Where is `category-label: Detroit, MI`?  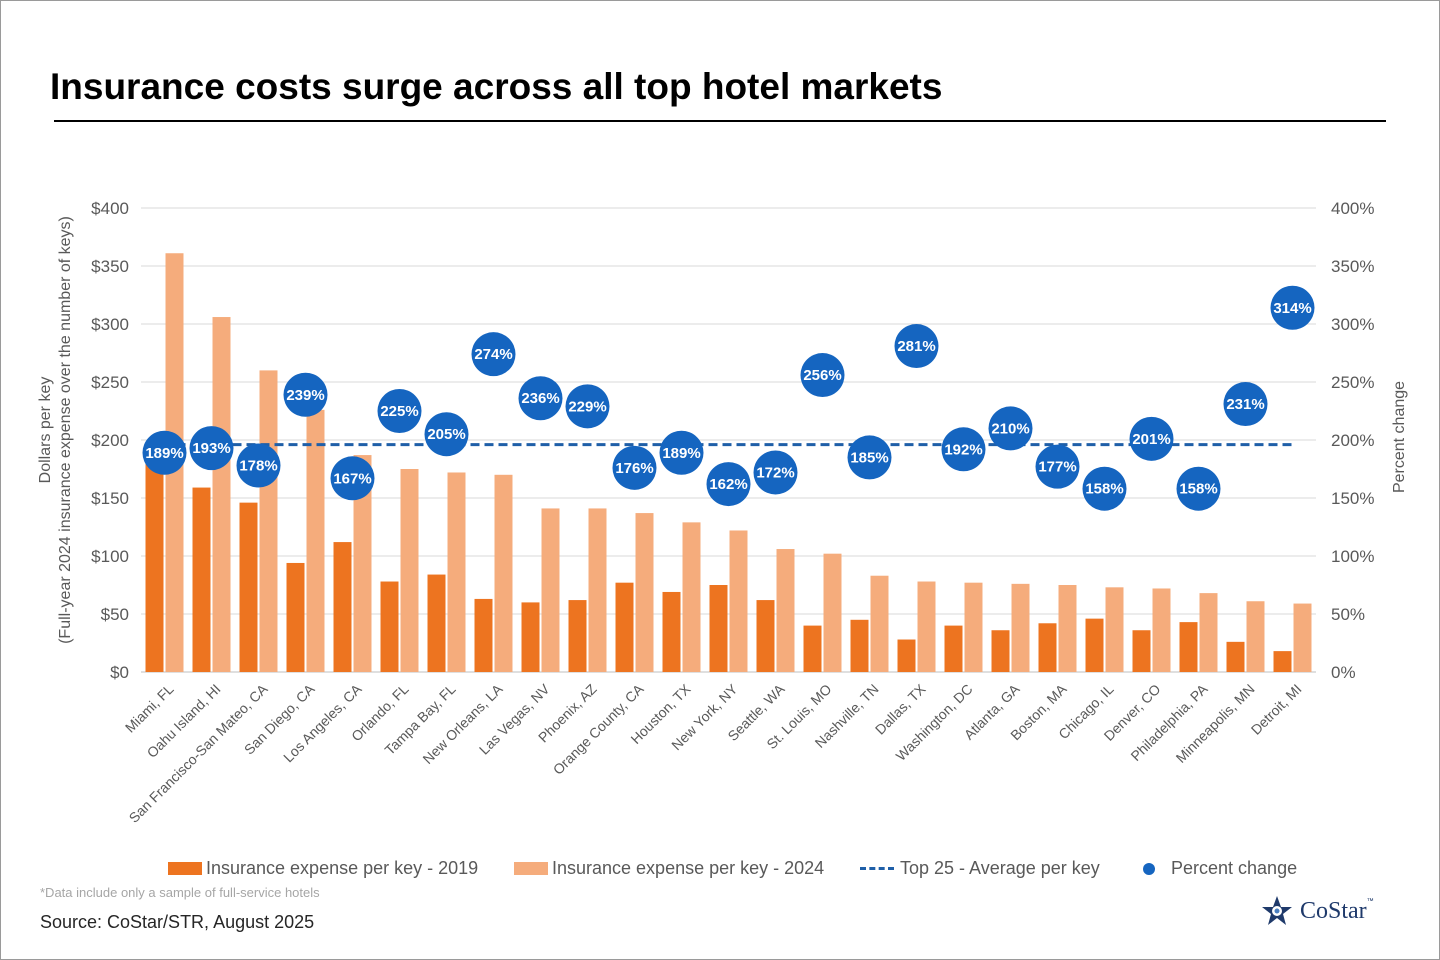 category-label: Detroit, MI is located at coordinates (1276, 709).